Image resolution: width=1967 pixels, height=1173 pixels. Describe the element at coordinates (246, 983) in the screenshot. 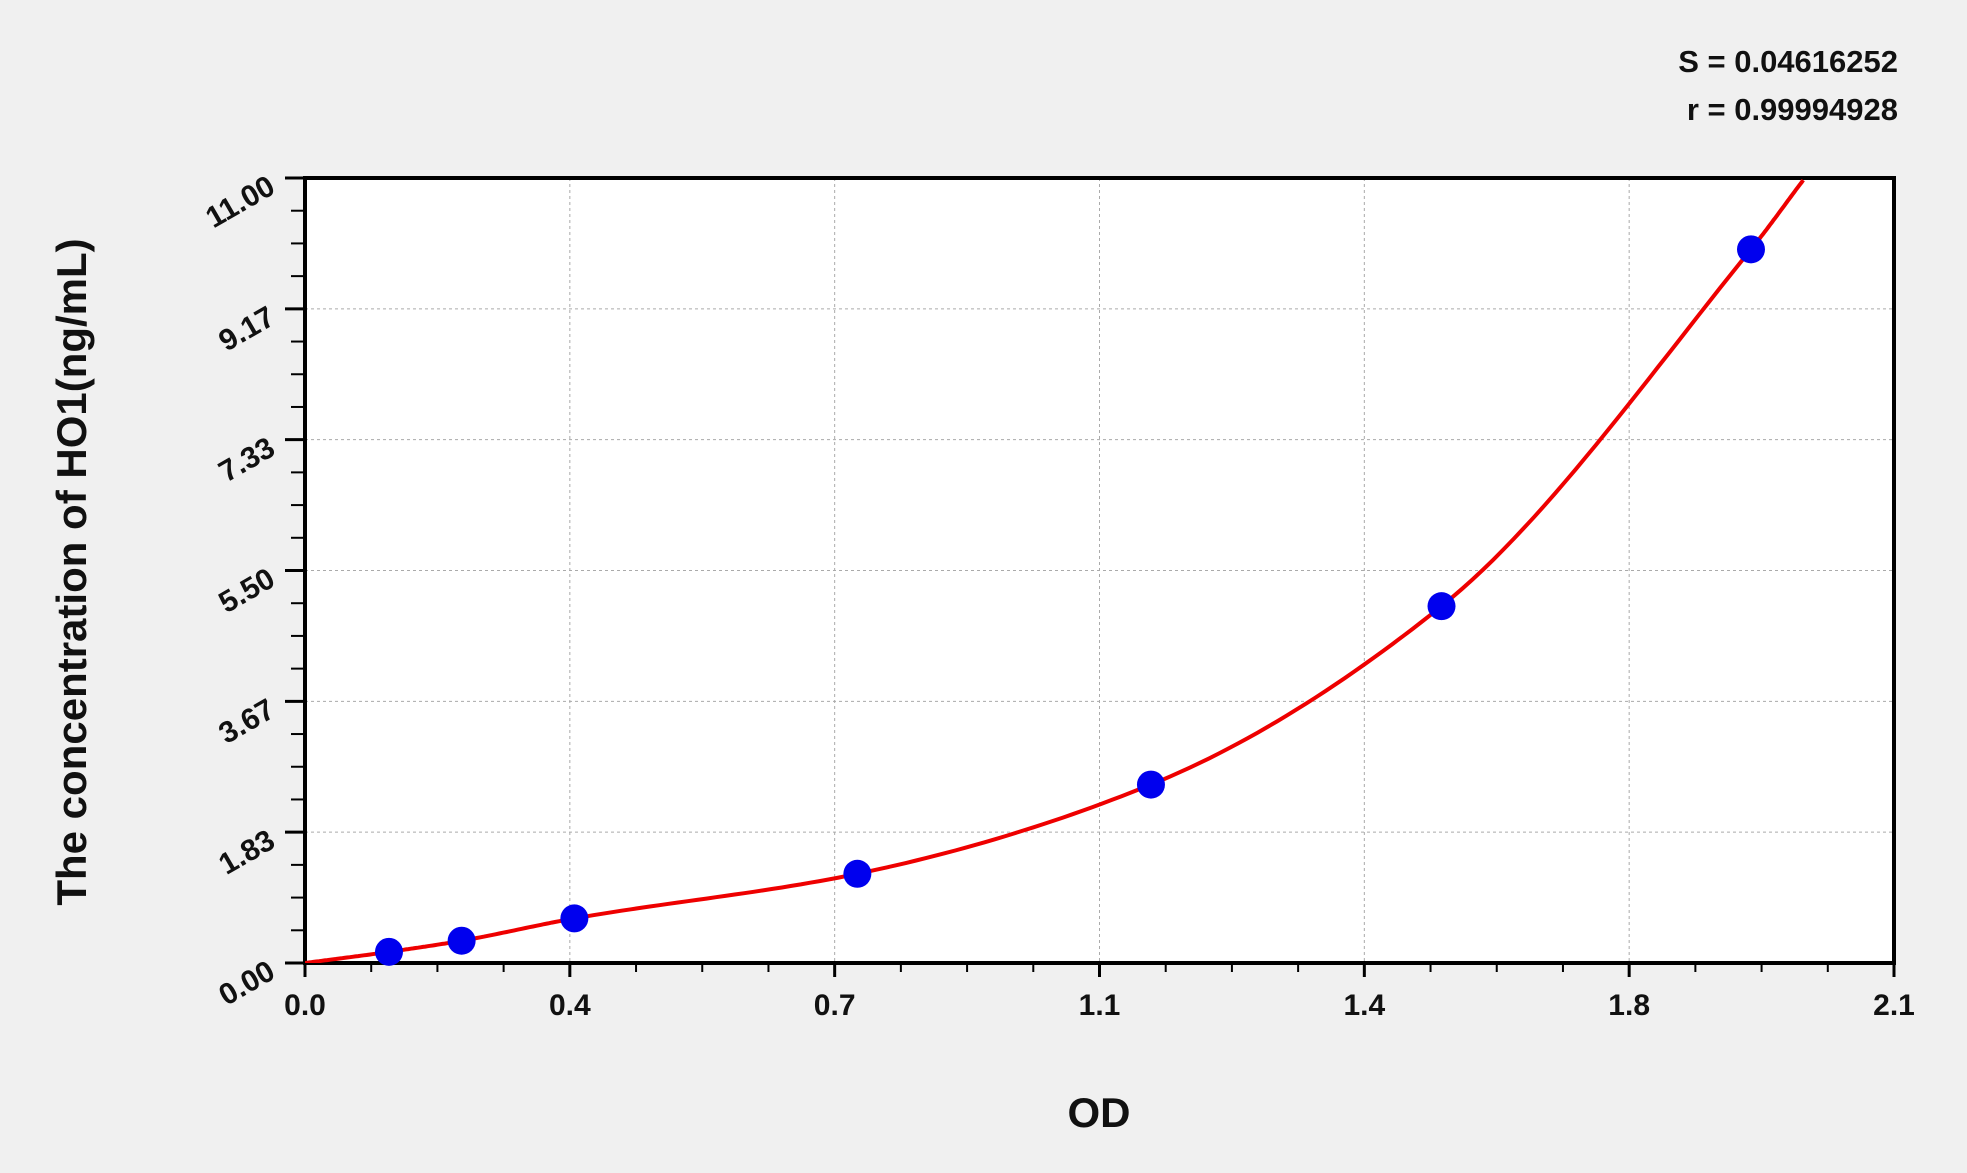

I see `y-tick-label: 0.00` at that location.